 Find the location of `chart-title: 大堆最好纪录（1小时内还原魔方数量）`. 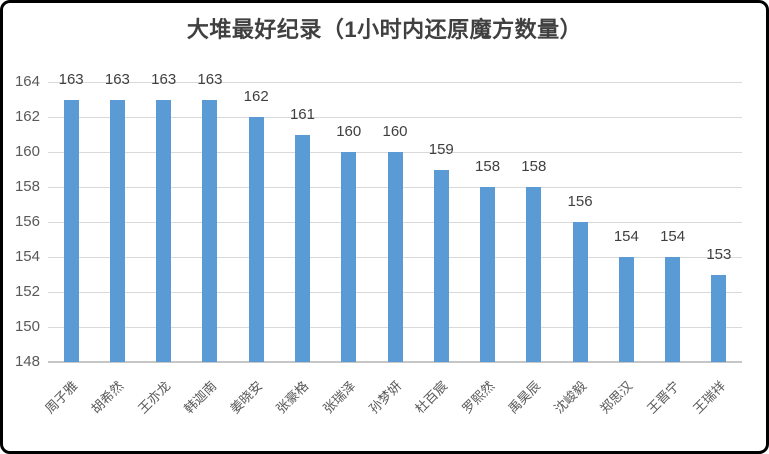

chart-title: 大堆最好纪录（1小时内还原魔方数量） is located at coordinates (384, 29).